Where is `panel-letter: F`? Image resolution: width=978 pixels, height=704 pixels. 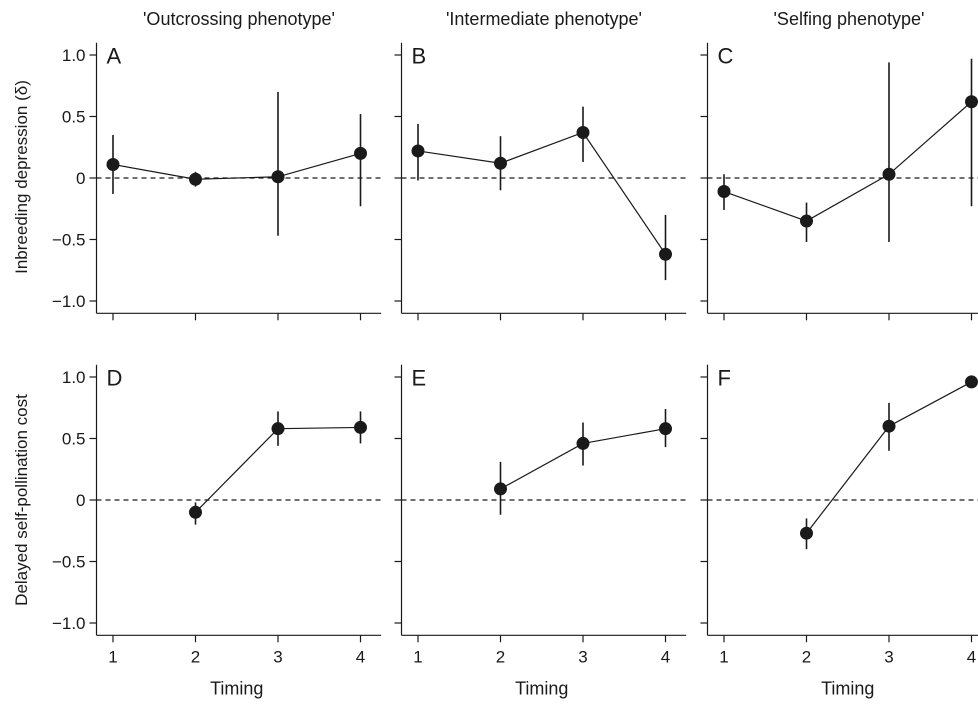 panel-letter: F is located at coordinates (724, 378).